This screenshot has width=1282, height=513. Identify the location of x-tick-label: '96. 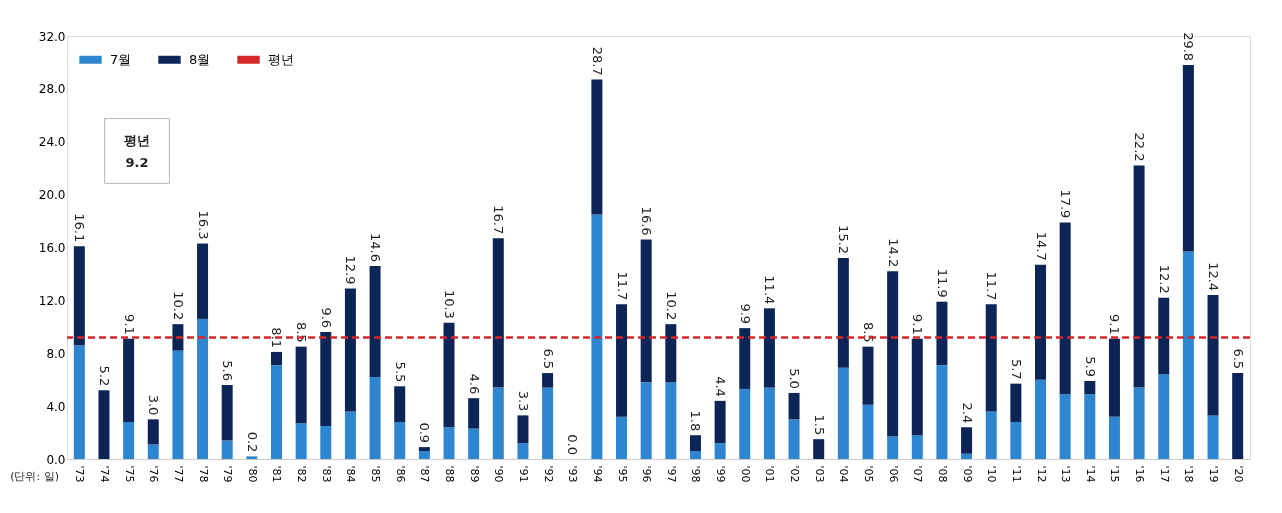
(647, 474).